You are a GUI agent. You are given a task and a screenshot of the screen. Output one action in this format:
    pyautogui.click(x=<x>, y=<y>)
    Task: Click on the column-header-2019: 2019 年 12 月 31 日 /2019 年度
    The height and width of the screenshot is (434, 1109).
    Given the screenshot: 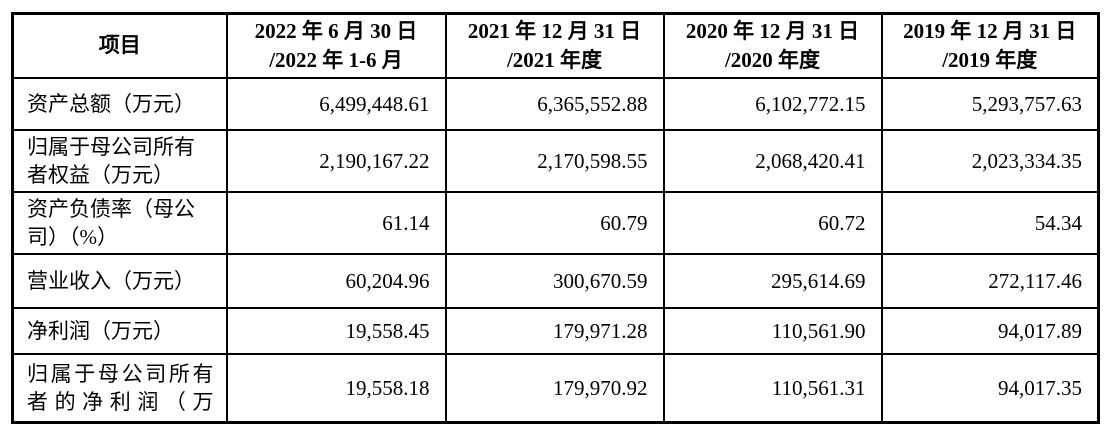 What is the action you would take?
    pyautogui.click(x=990, y=45)
    